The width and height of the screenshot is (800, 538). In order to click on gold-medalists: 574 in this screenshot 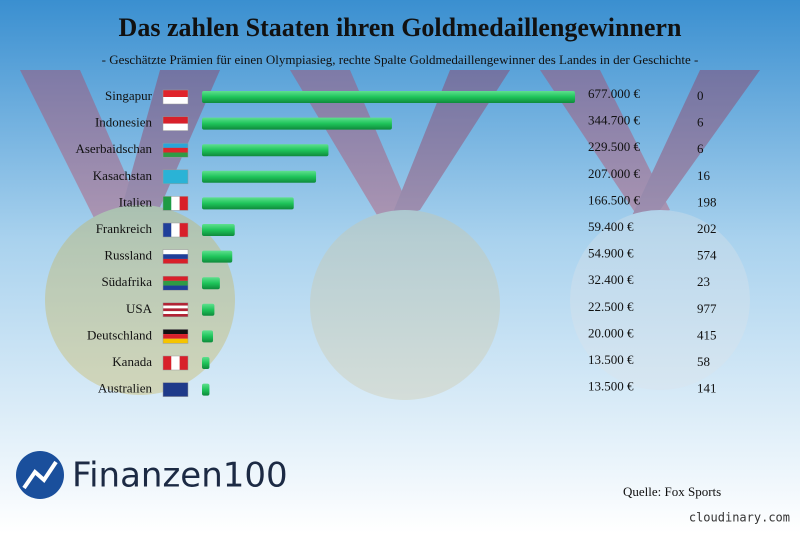, I will do `click(707, 255)`.